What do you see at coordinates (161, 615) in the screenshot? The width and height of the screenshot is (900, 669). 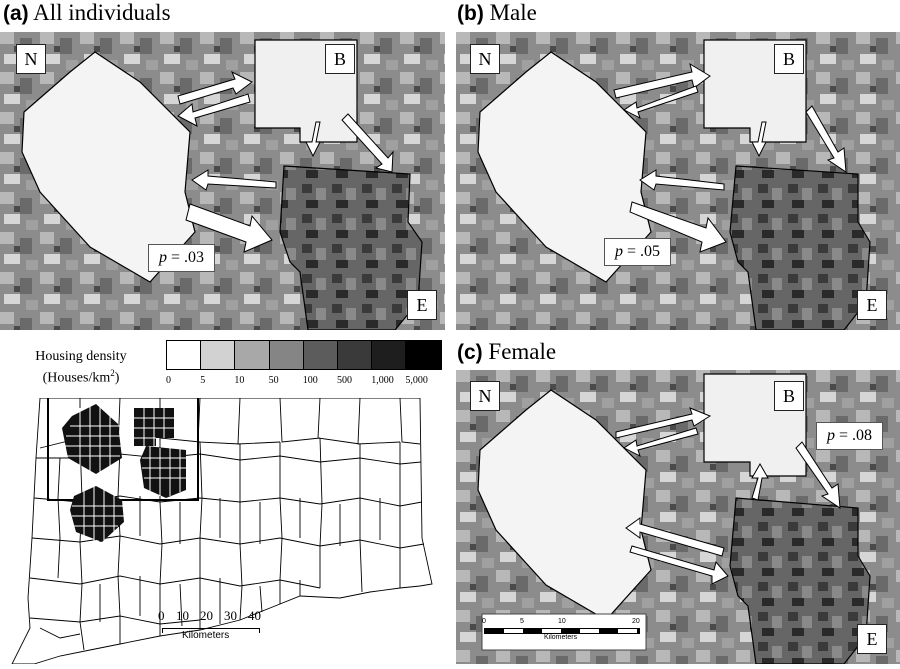 I see `scalebar-state-tick-0: 0` at bounding box center [161, 615].